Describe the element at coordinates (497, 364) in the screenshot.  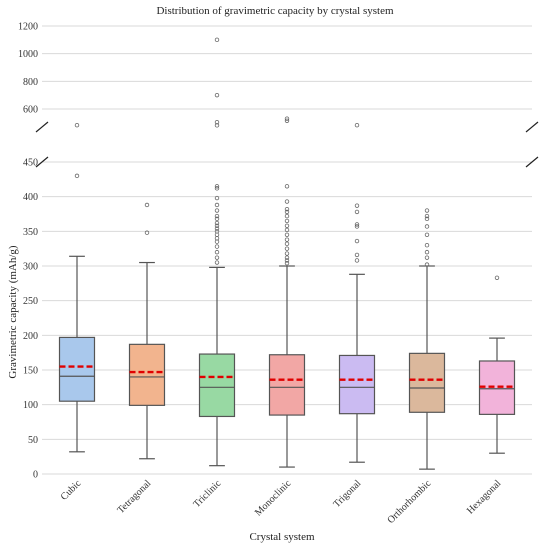
I see `box-hexagonal` at that location.